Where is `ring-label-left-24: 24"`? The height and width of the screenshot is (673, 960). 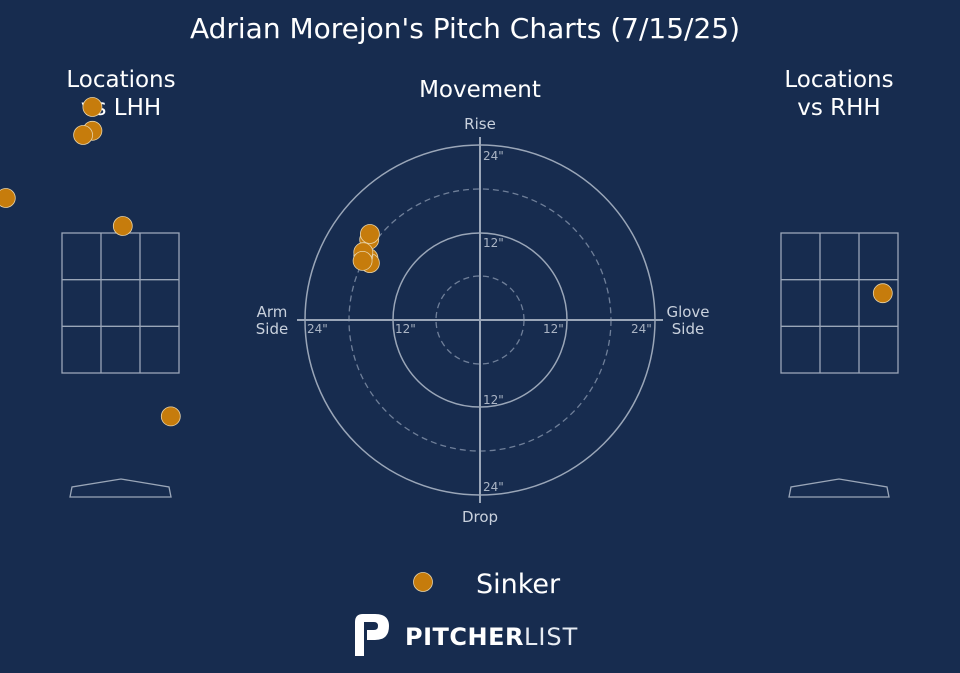
ring-label-left-24: 24" is located at coordinates (317, 329).